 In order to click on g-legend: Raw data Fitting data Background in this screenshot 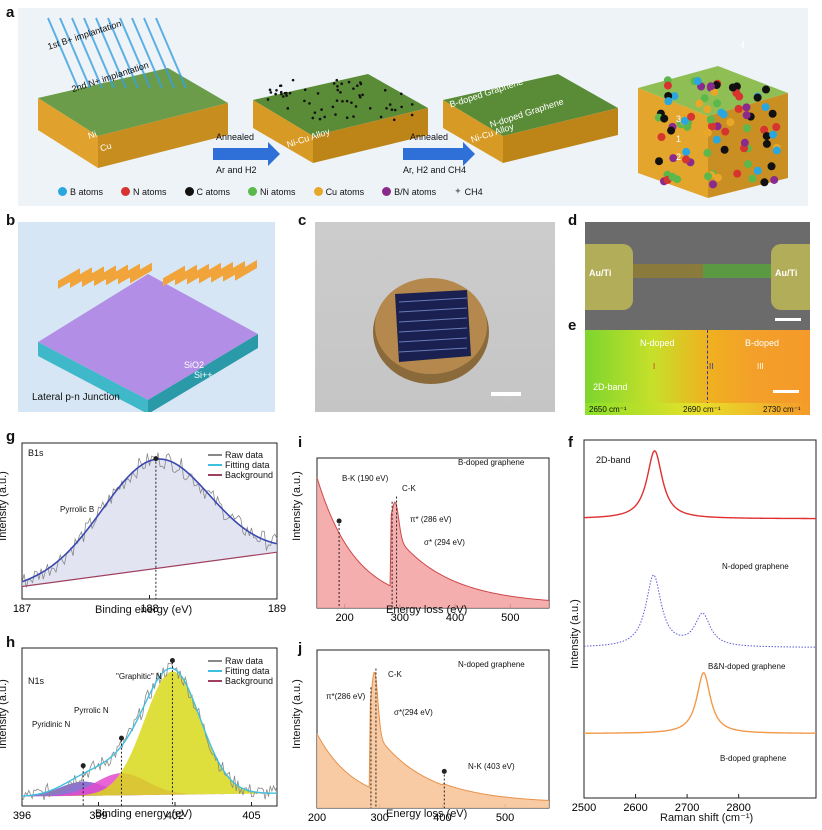, I will do `click(240, 465)`.